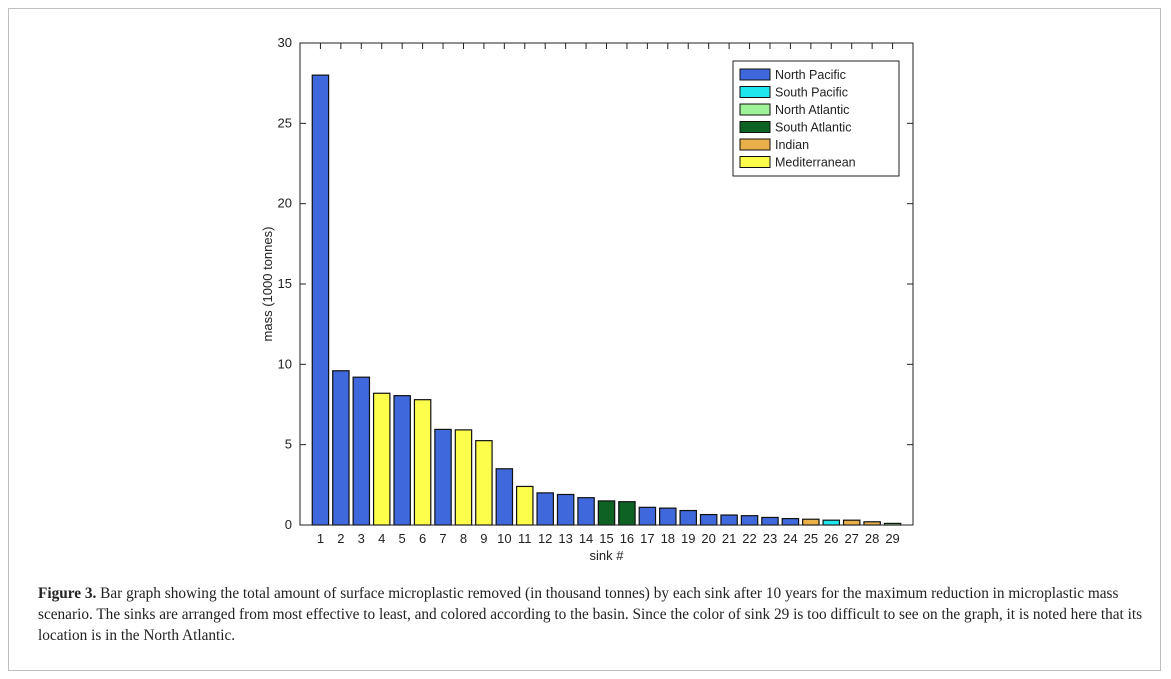 This screenshot has height=679, width=1171. Describe the element at coordinates (815, 163) in the screenshot. I see `legend-label: Mediterranean` at that location.